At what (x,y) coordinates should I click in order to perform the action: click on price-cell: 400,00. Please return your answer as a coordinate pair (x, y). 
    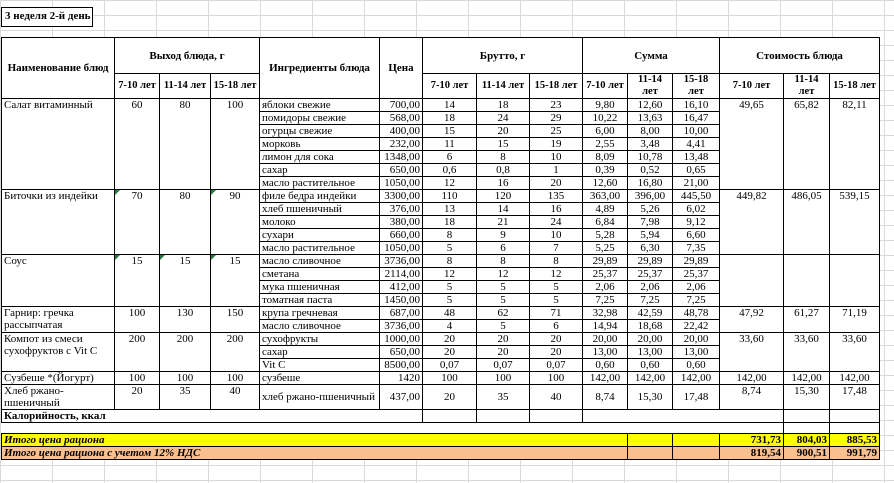
    Looking at the image, I should click on (401, 131).